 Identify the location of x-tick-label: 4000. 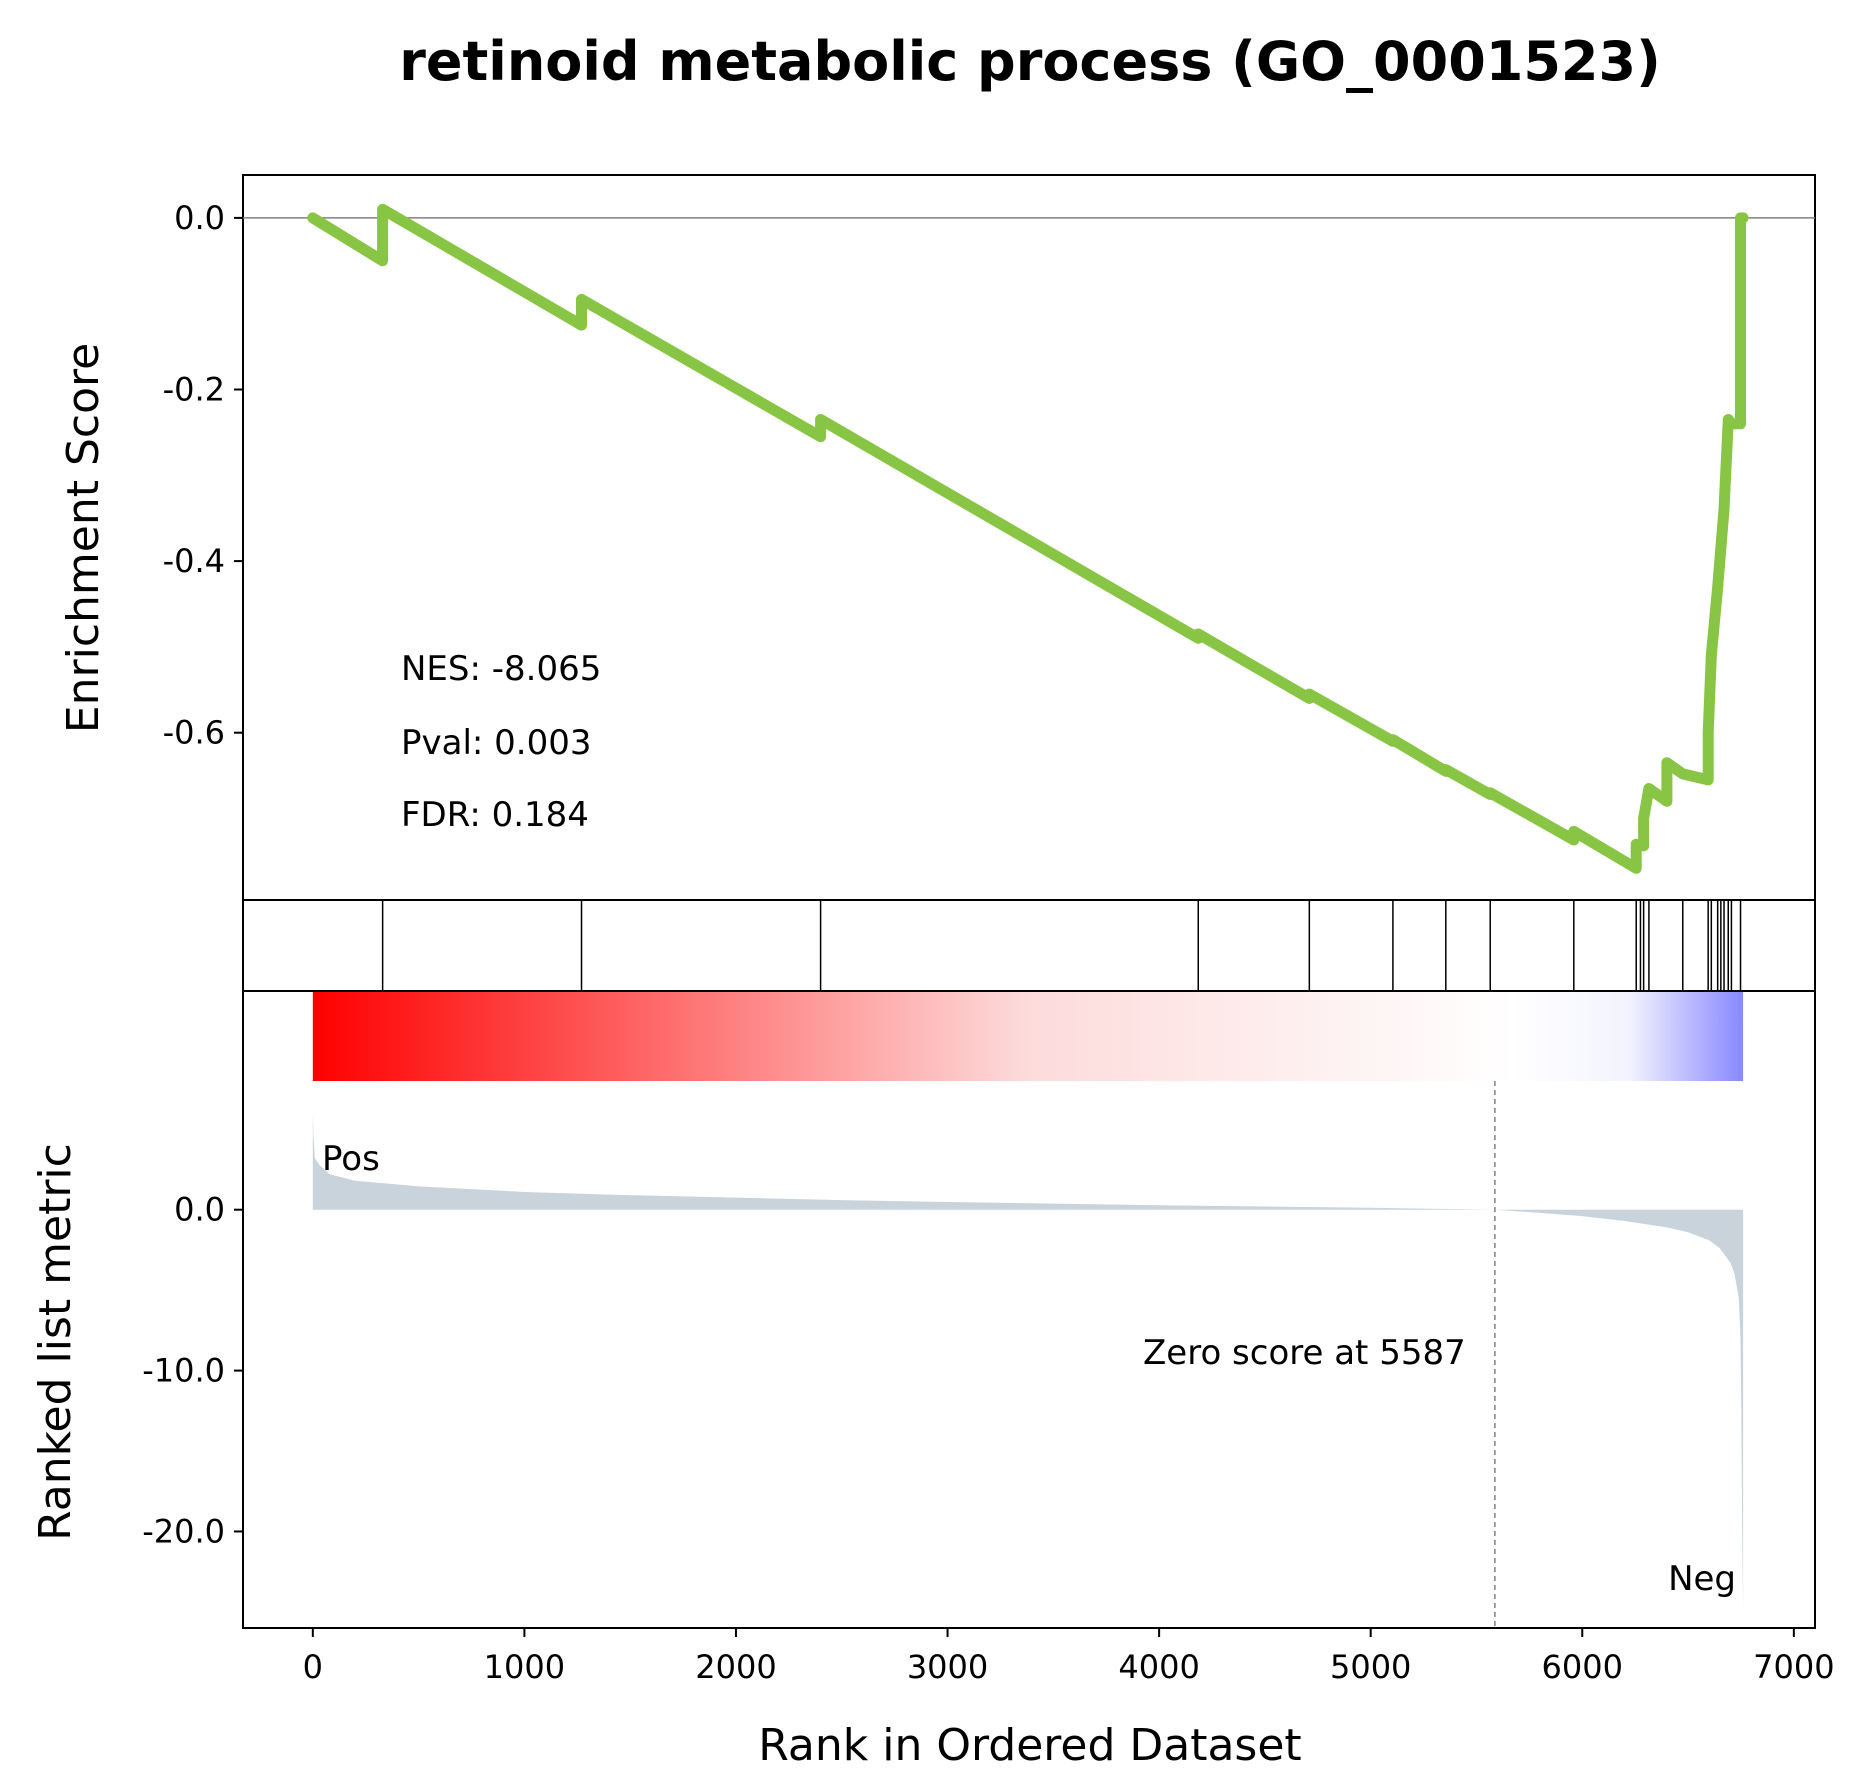
(1158, 1667).